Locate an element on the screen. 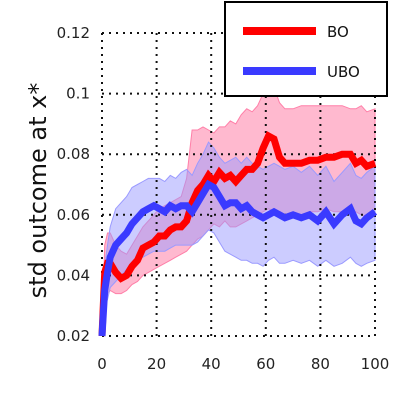 The width and height of the screenshot is (415, 418). legend-label-ubo: UBO is located at coordinates (343, 72).